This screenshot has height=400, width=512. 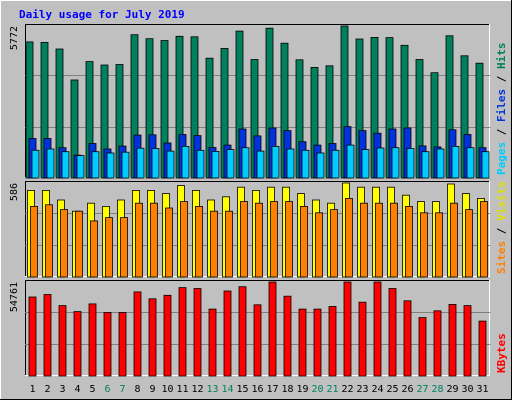 I want to click on x-tick-label-day-24: 24, so click(x=377, y=389).